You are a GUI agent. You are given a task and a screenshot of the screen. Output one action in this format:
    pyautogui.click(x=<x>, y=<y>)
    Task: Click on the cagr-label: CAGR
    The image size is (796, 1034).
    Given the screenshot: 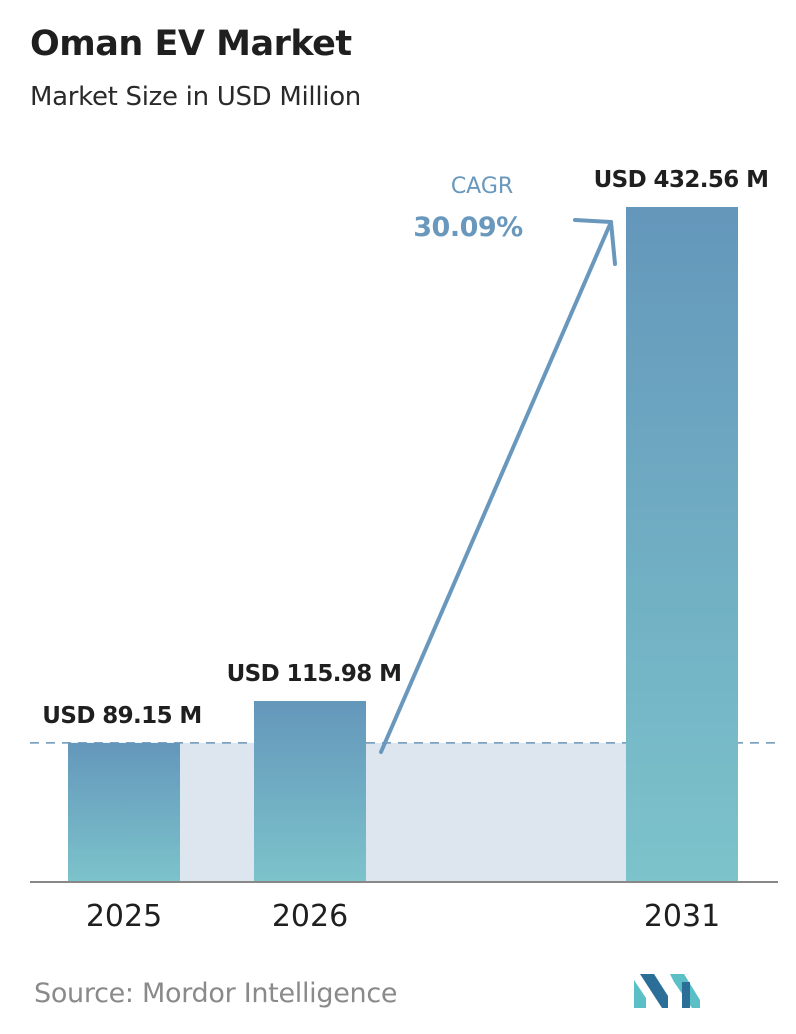 What is the action you would take?
    pyautogui.click(x=482, y=186)
    